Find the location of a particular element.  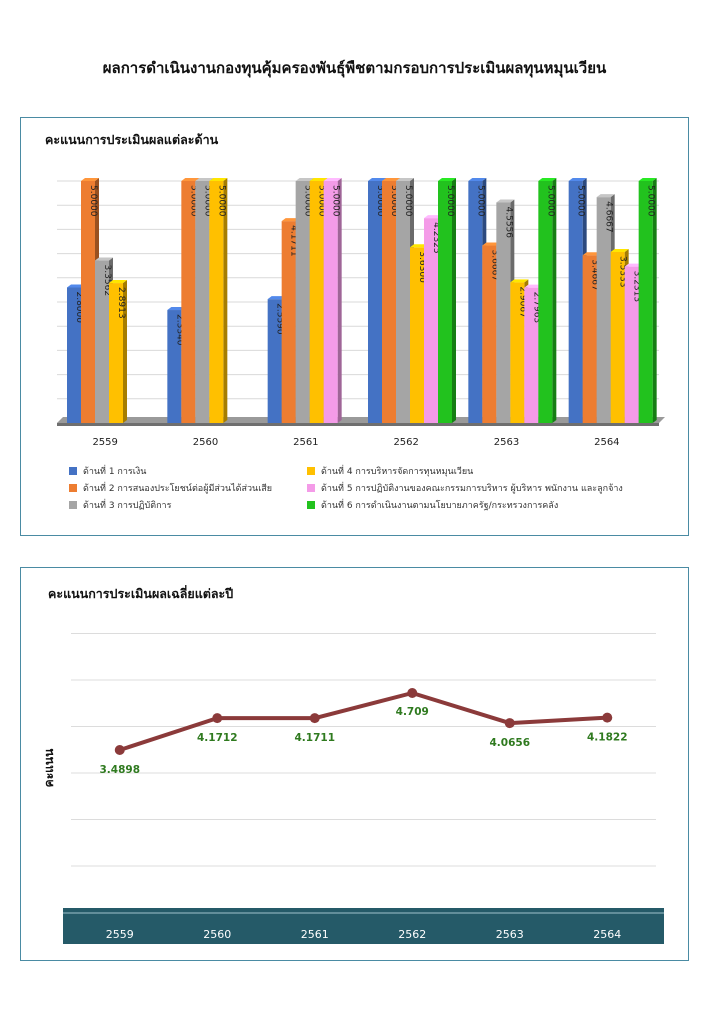

data-label: 3.4898 is located at coordinates (119, 770).